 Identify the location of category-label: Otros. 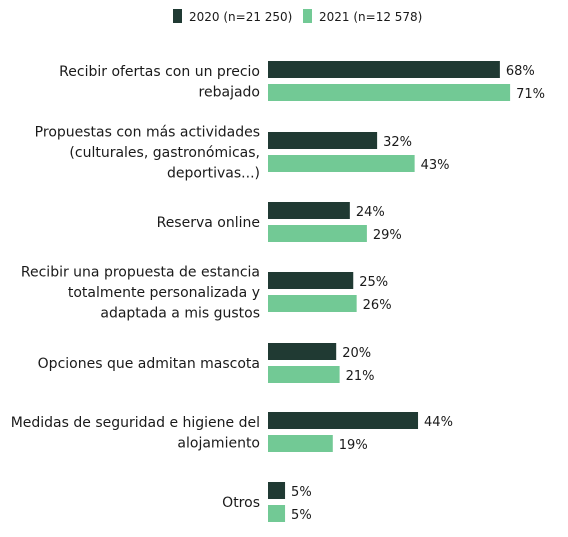
(241, 503).